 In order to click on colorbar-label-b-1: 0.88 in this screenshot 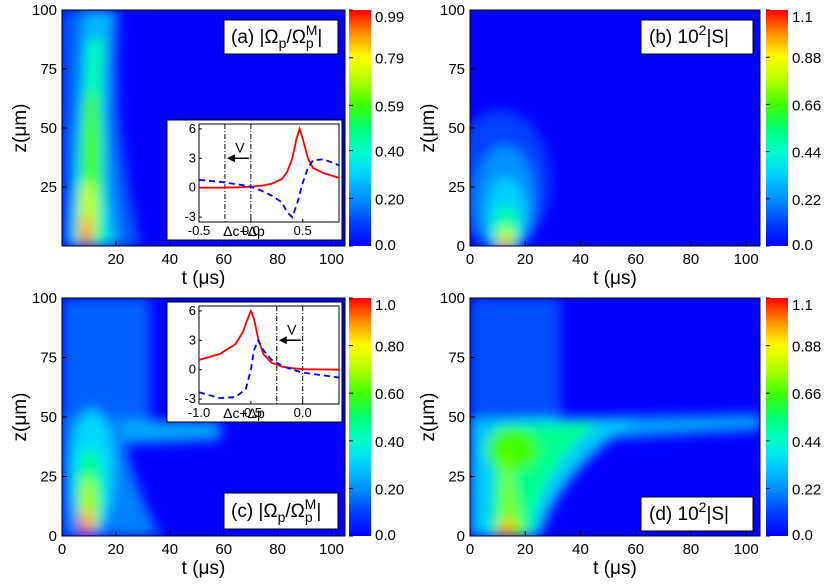, I will do `click(806, 58)`.